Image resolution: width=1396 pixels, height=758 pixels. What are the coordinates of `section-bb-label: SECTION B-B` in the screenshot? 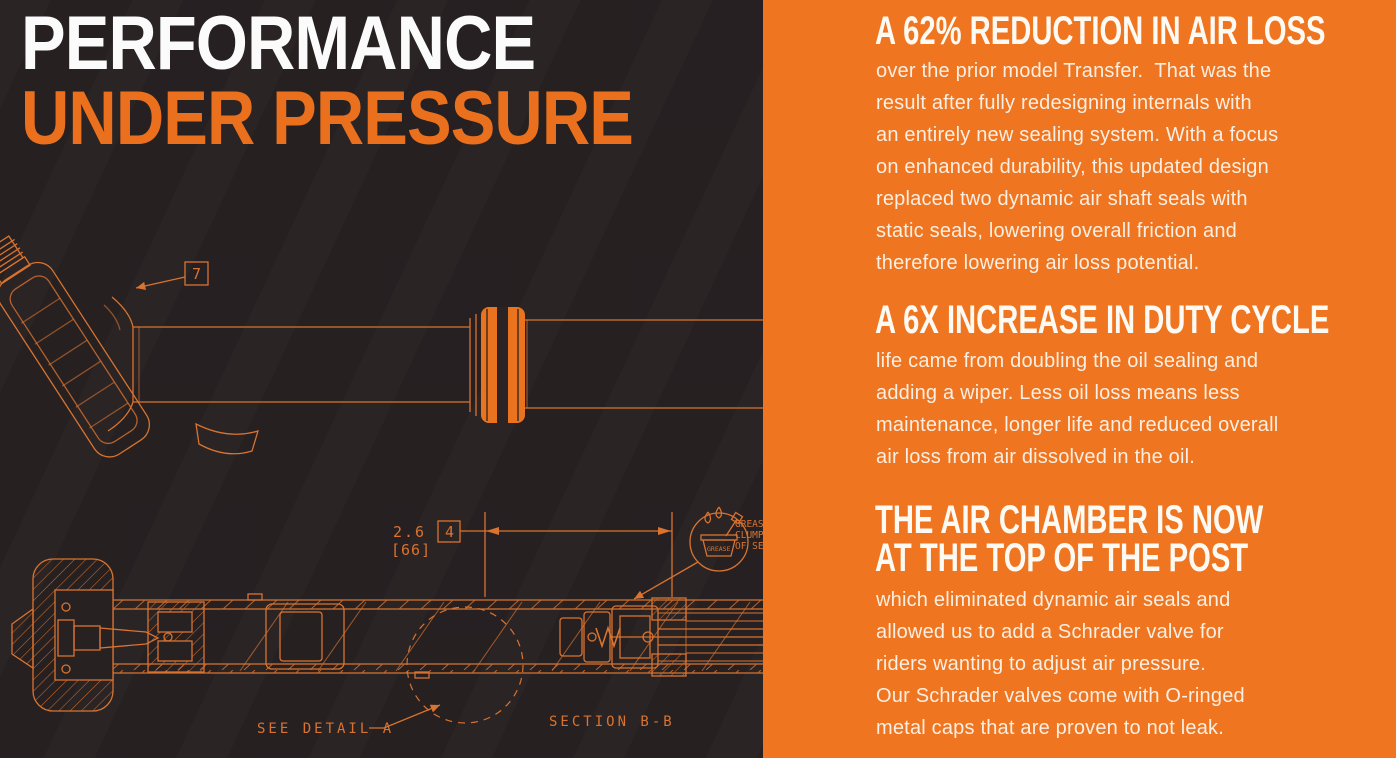 It's located at (612, 722).